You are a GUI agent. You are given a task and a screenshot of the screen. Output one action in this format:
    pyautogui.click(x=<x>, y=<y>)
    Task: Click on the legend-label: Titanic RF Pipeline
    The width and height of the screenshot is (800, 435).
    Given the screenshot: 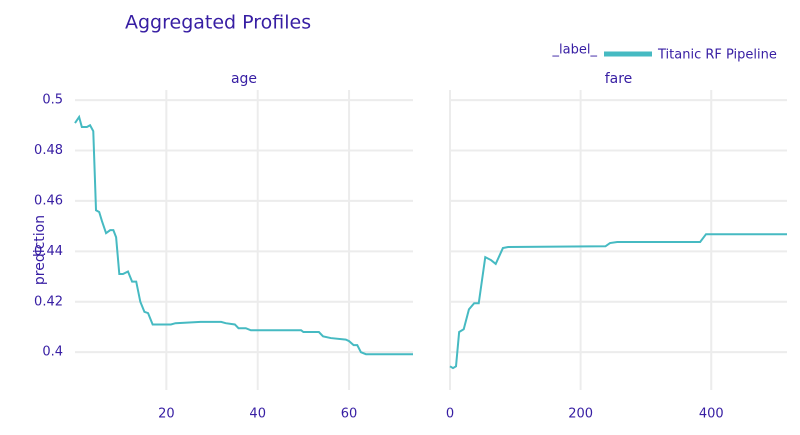 What is the action you would take?
    pyautogui.click(x=717, y=55)
    